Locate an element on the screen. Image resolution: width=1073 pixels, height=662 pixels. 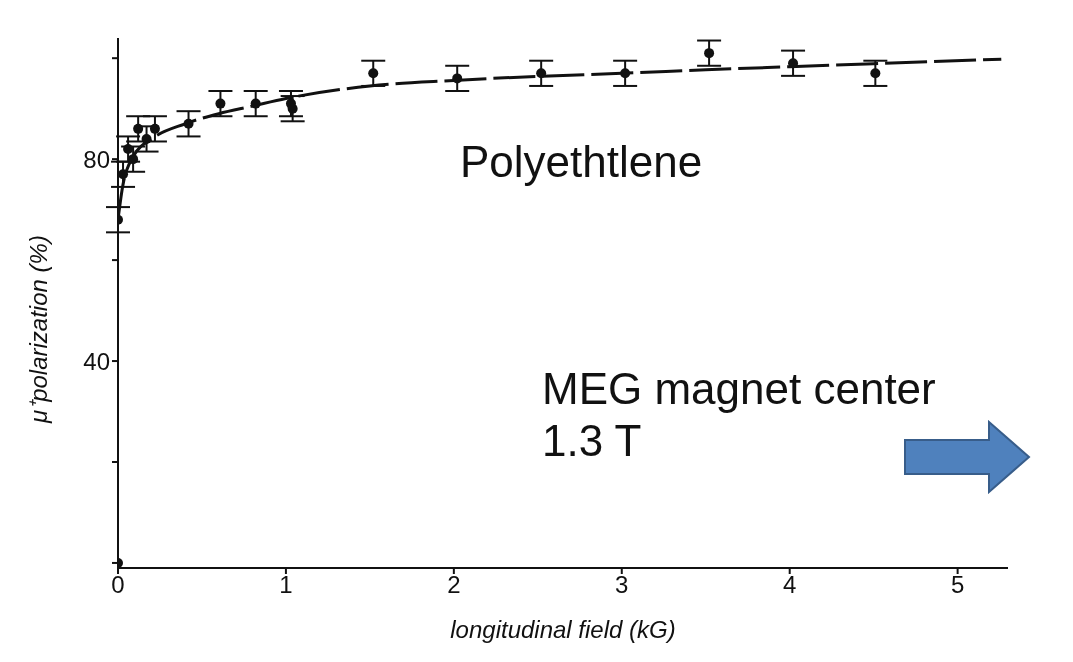
y-tick-label: 80 is located at coordinates (96, 159).